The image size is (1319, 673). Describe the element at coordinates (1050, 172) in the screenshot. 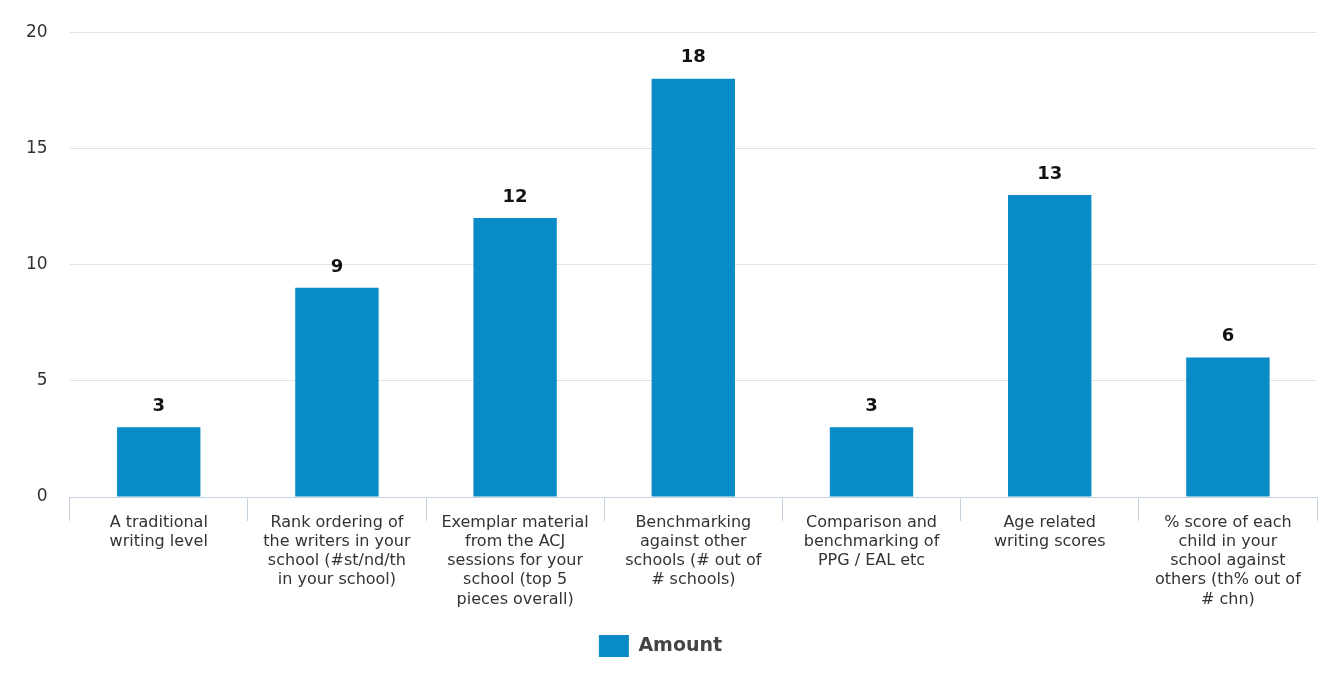

I see `data-label: 13` at that location.